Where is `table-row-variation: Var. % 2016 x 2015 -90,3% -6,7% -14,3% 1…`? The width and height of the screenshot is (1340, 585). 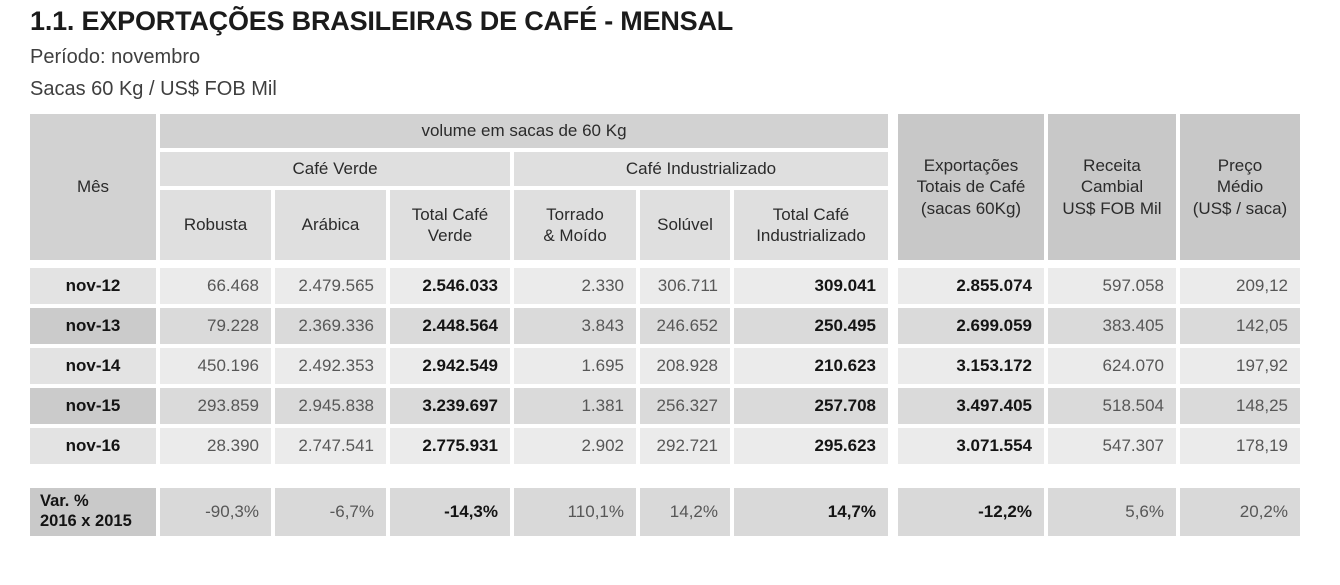 table-row-variation: Var. % 2016 x 2015 -90,3% -6,7% -14,3% 1… is located at coordinates (665, 512).